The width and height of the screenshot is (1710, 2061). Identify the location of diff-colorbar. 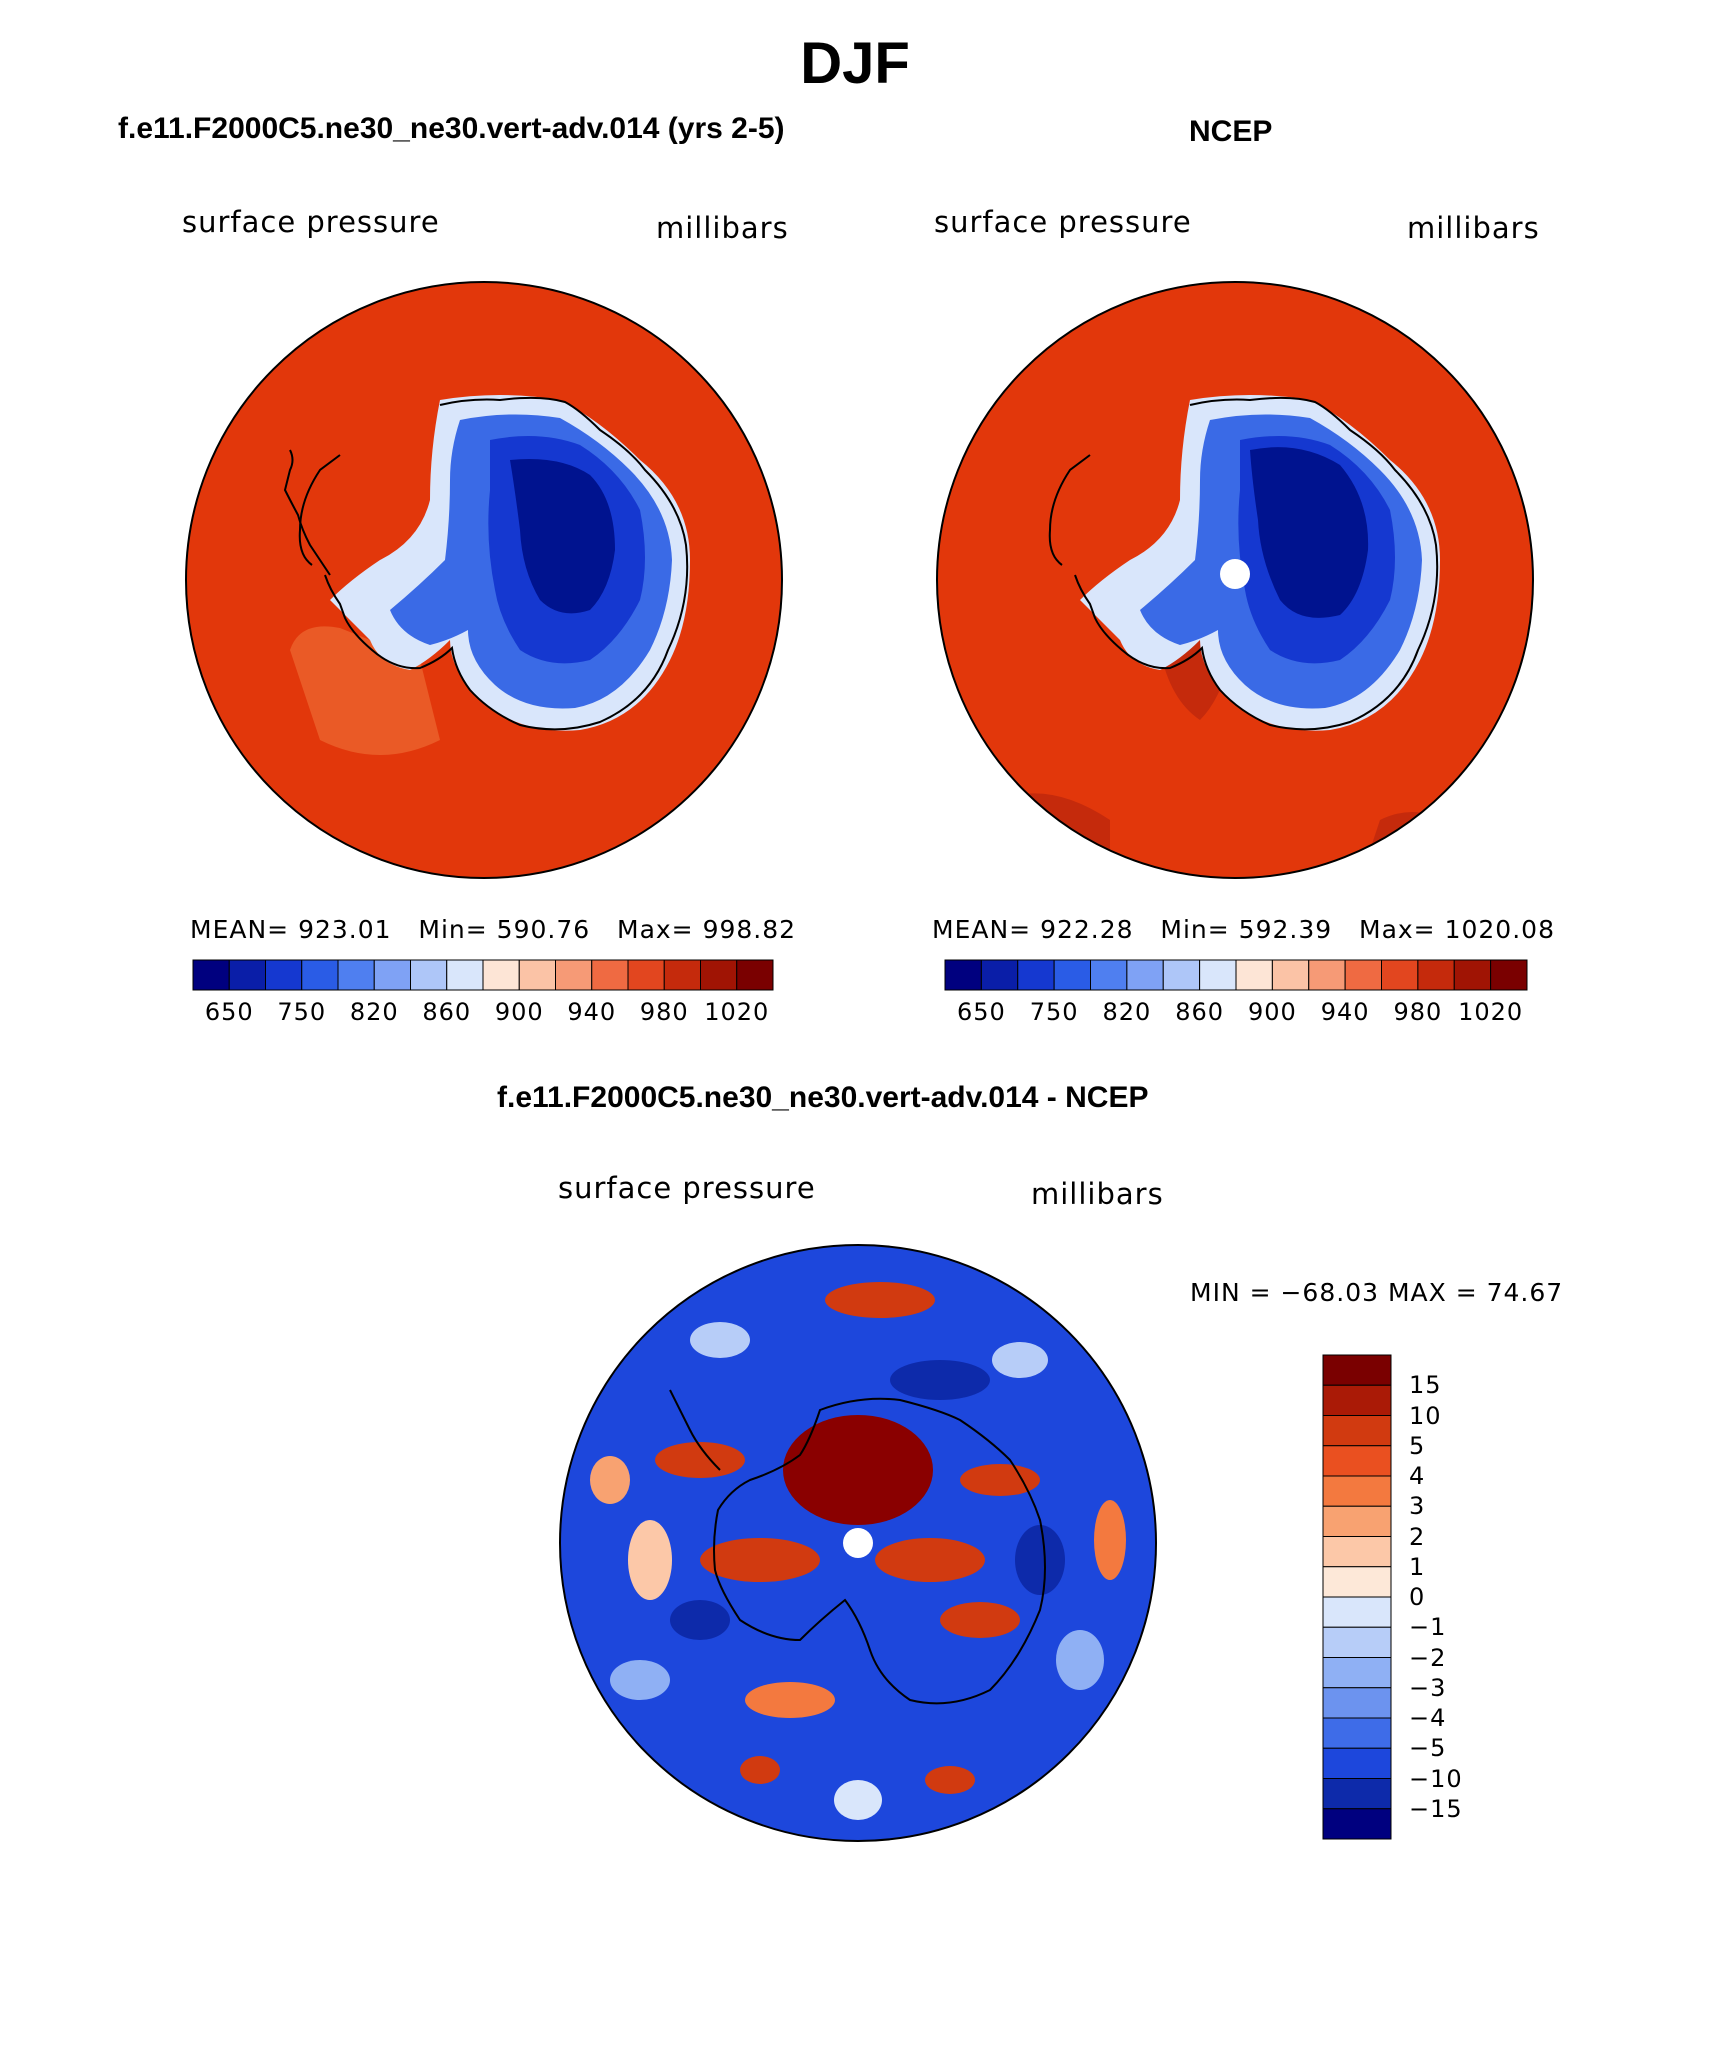
(1357, 1597).